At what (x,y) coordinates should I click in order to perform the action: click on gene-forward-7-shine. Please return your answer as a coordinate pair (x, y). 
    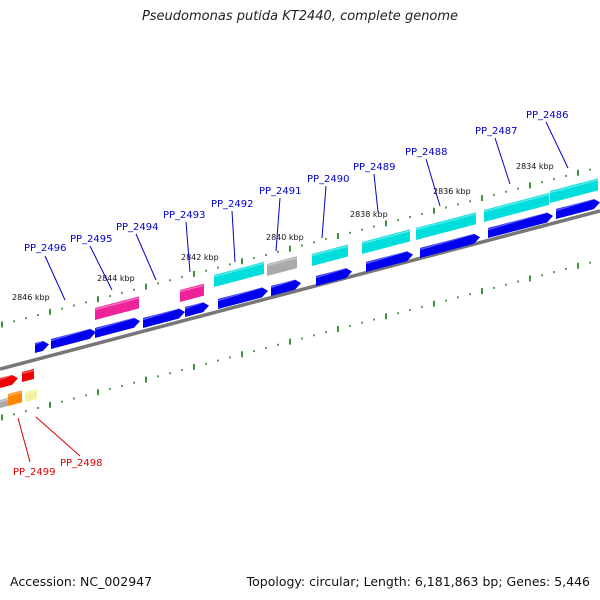
    Looking at the image, I should click on (516, 203).